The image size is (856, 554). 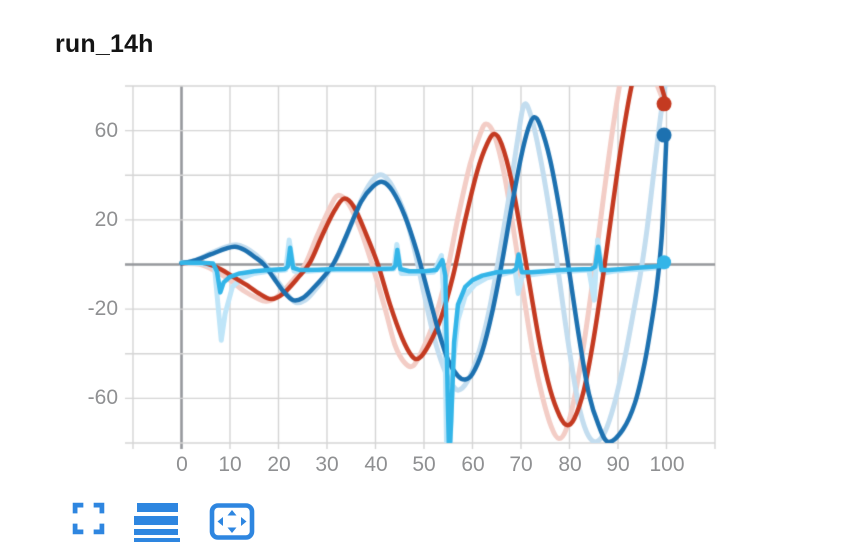 What do you see at coordinates (230, 464) in the screenshot?
I see `x-tick-label: 10` at bounding box center [230, 464].